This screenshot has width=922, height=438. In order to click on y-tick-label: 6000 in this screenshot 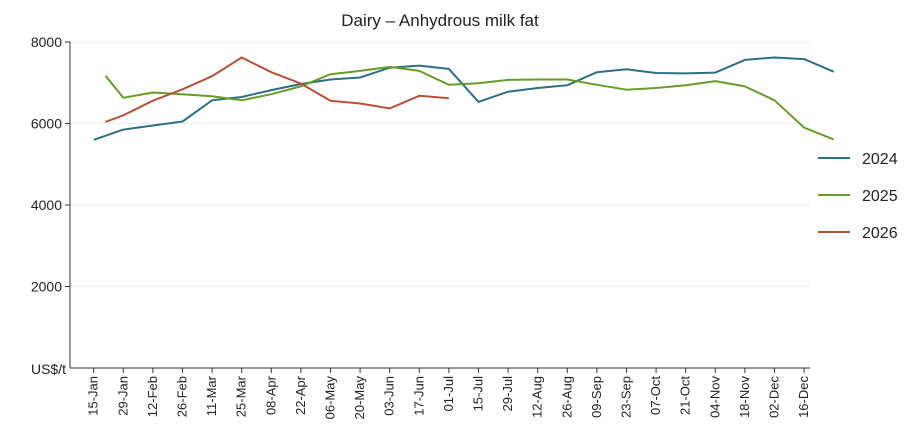, I will do `click(46, 124)`.